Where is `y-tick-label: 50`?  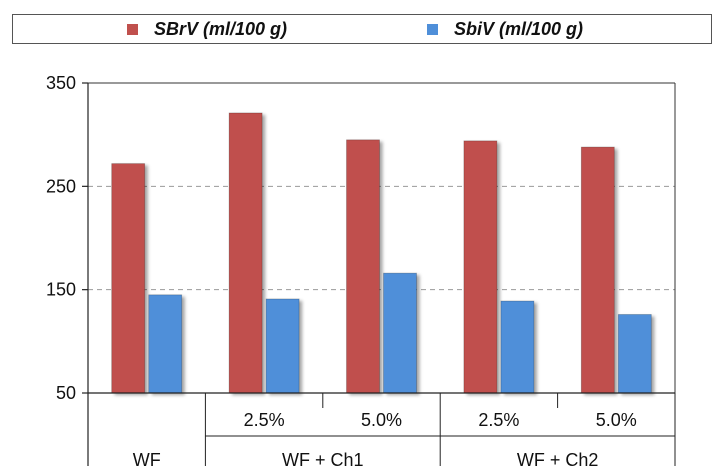 y-tick-label: 50 is located at coordinates (66, 393).